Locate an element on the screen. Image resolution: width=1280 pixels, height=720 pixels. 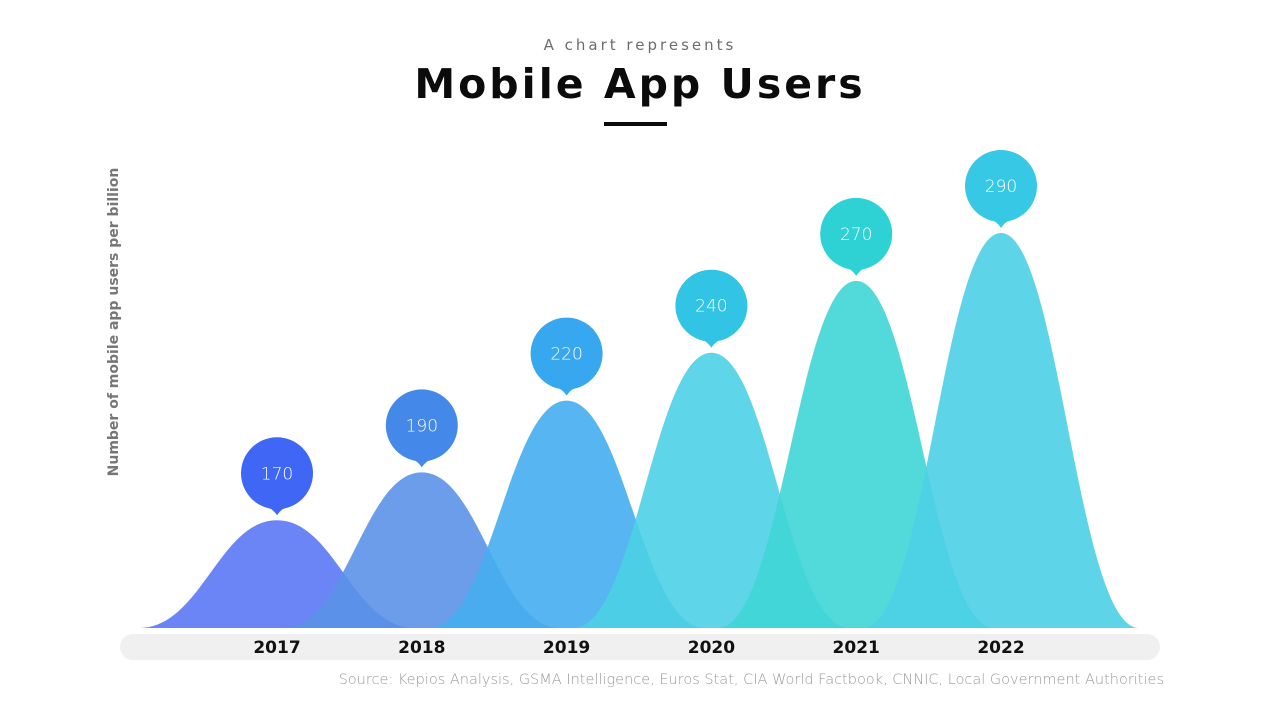
x-tick-label: 2017 is located at coordinates (276, 648).